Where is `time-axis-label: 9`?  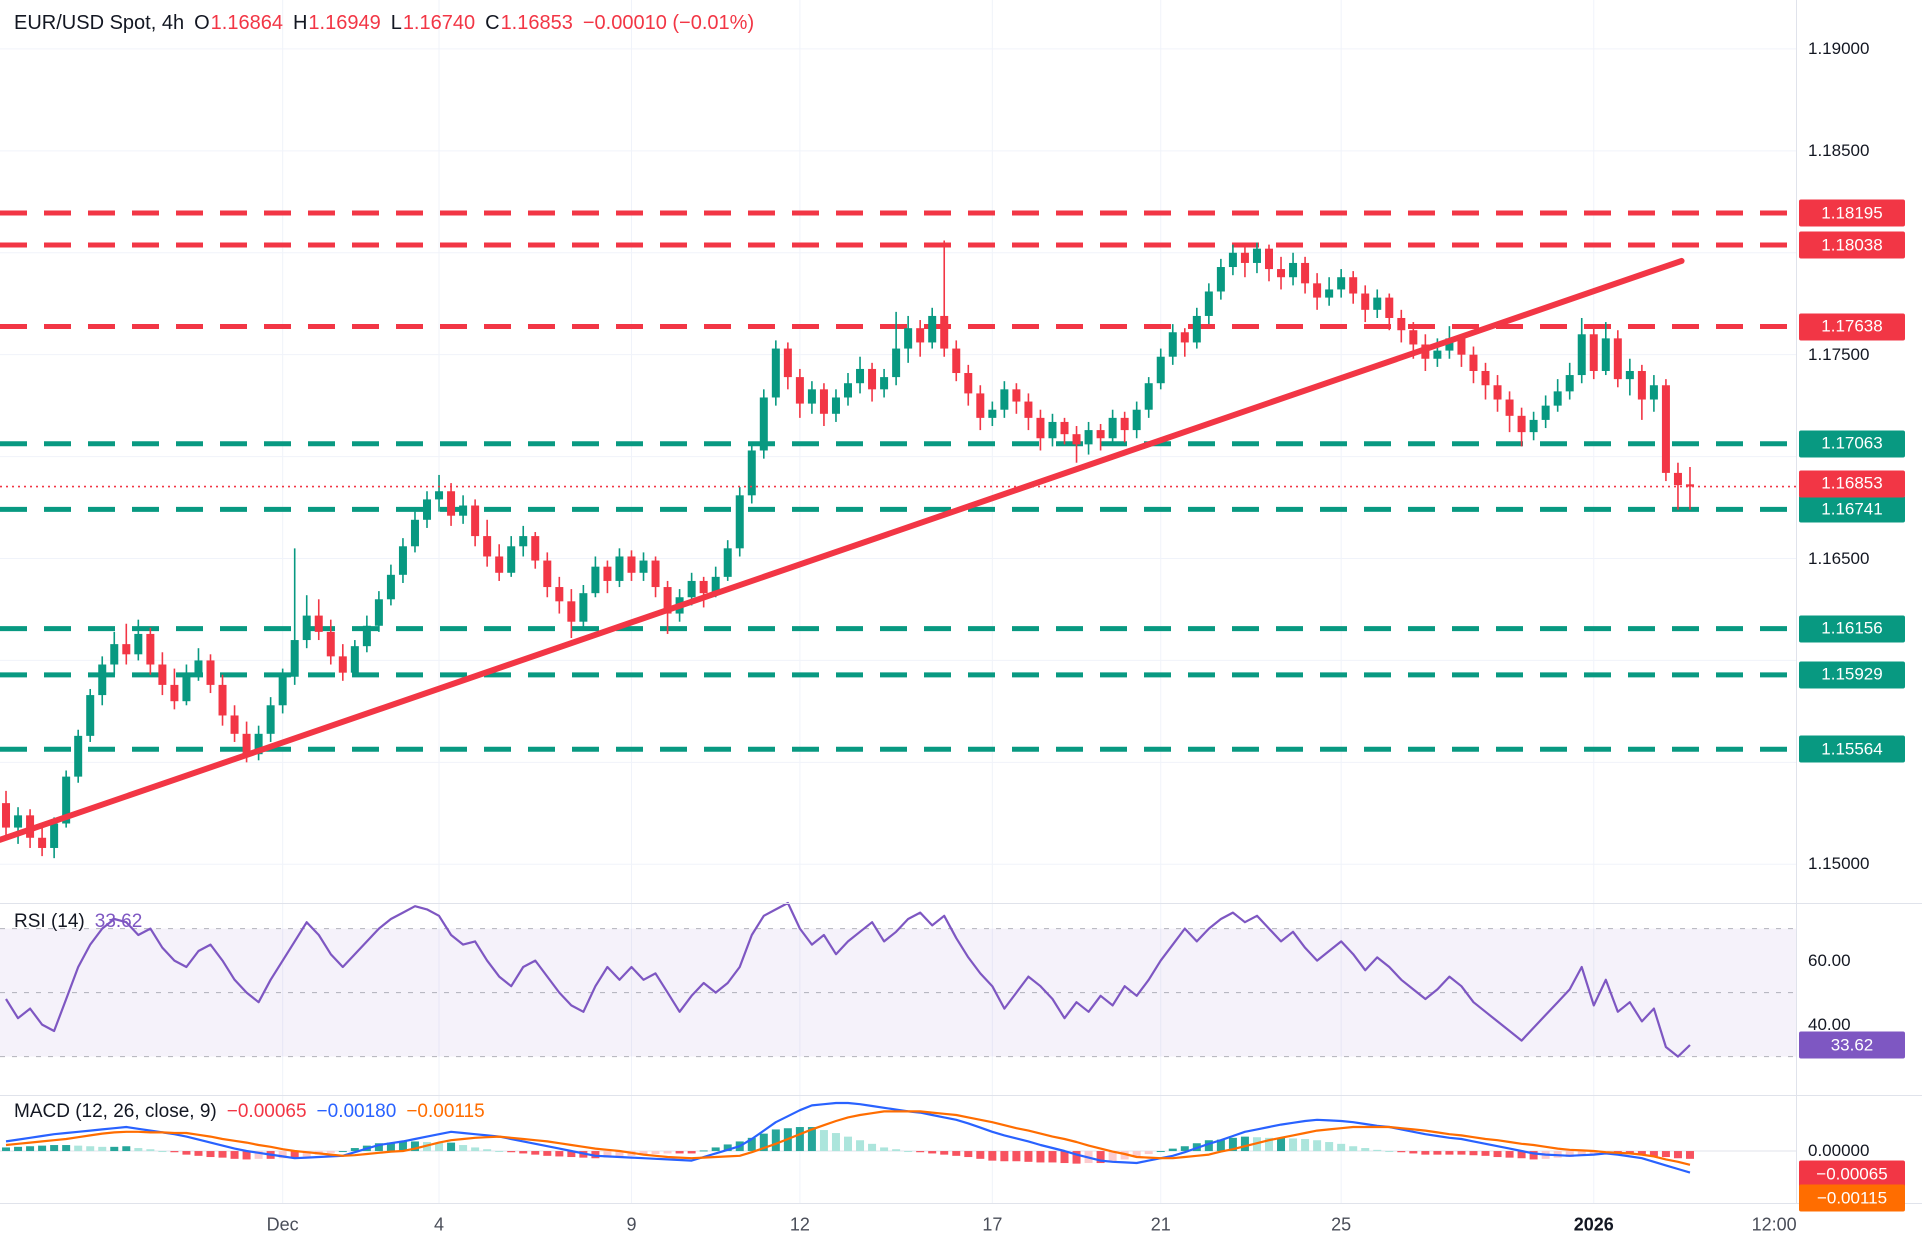
time-axis-label: 9 is located at coordinates (631, 1224).